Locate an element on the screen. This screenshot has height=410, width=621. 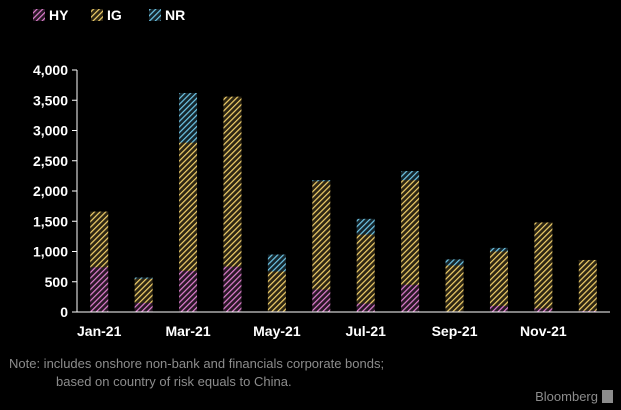
bloomberg-logo: Bloomberg is located at coordinates (574, 396).